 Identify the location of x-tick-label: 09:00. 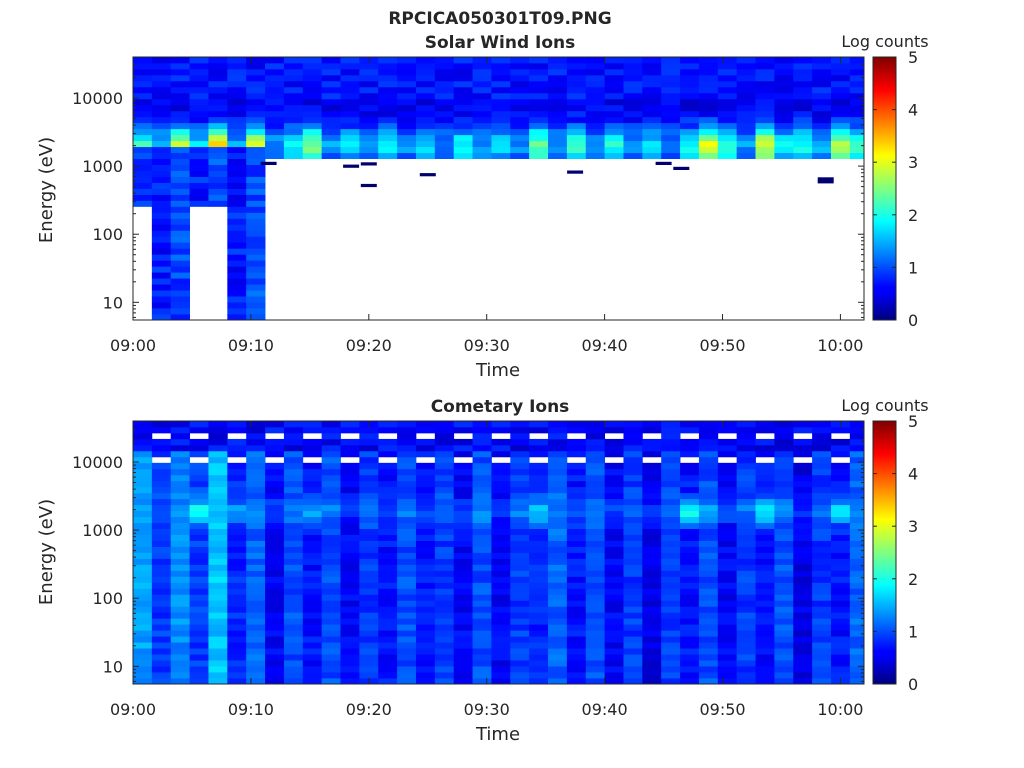
(133, 709).